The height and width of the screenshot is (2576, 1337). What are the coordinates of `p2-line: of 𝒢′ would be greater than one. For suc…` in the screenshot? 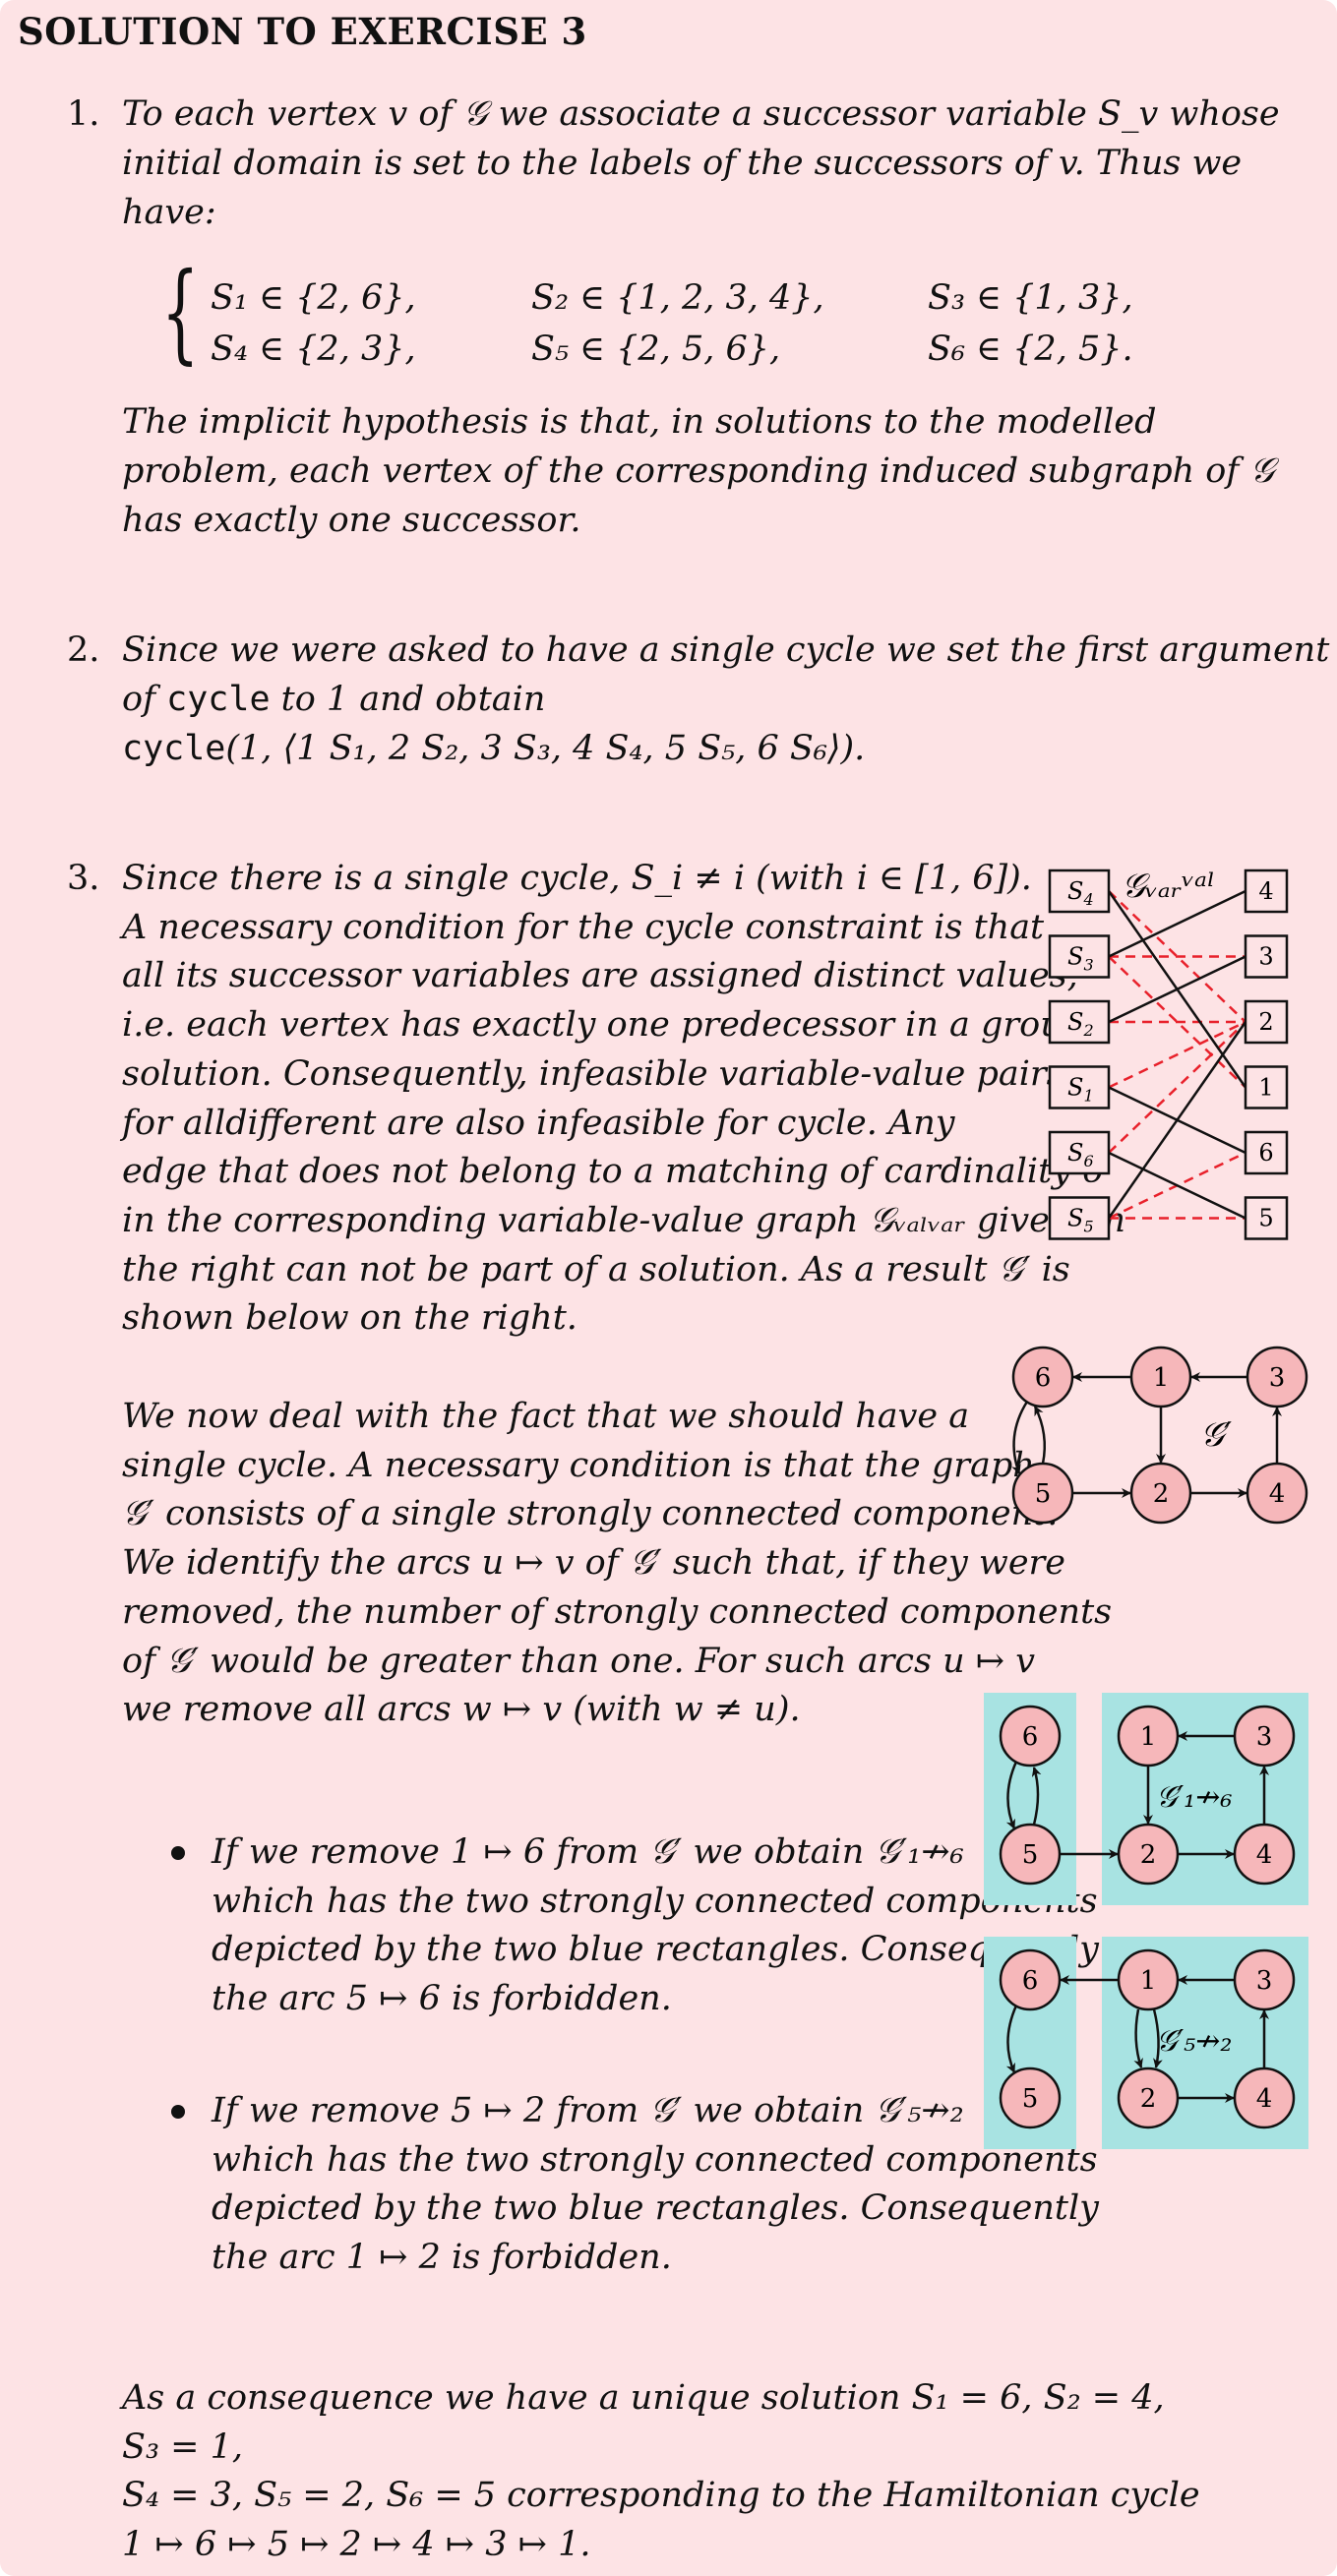 It's located at (578, 1661).